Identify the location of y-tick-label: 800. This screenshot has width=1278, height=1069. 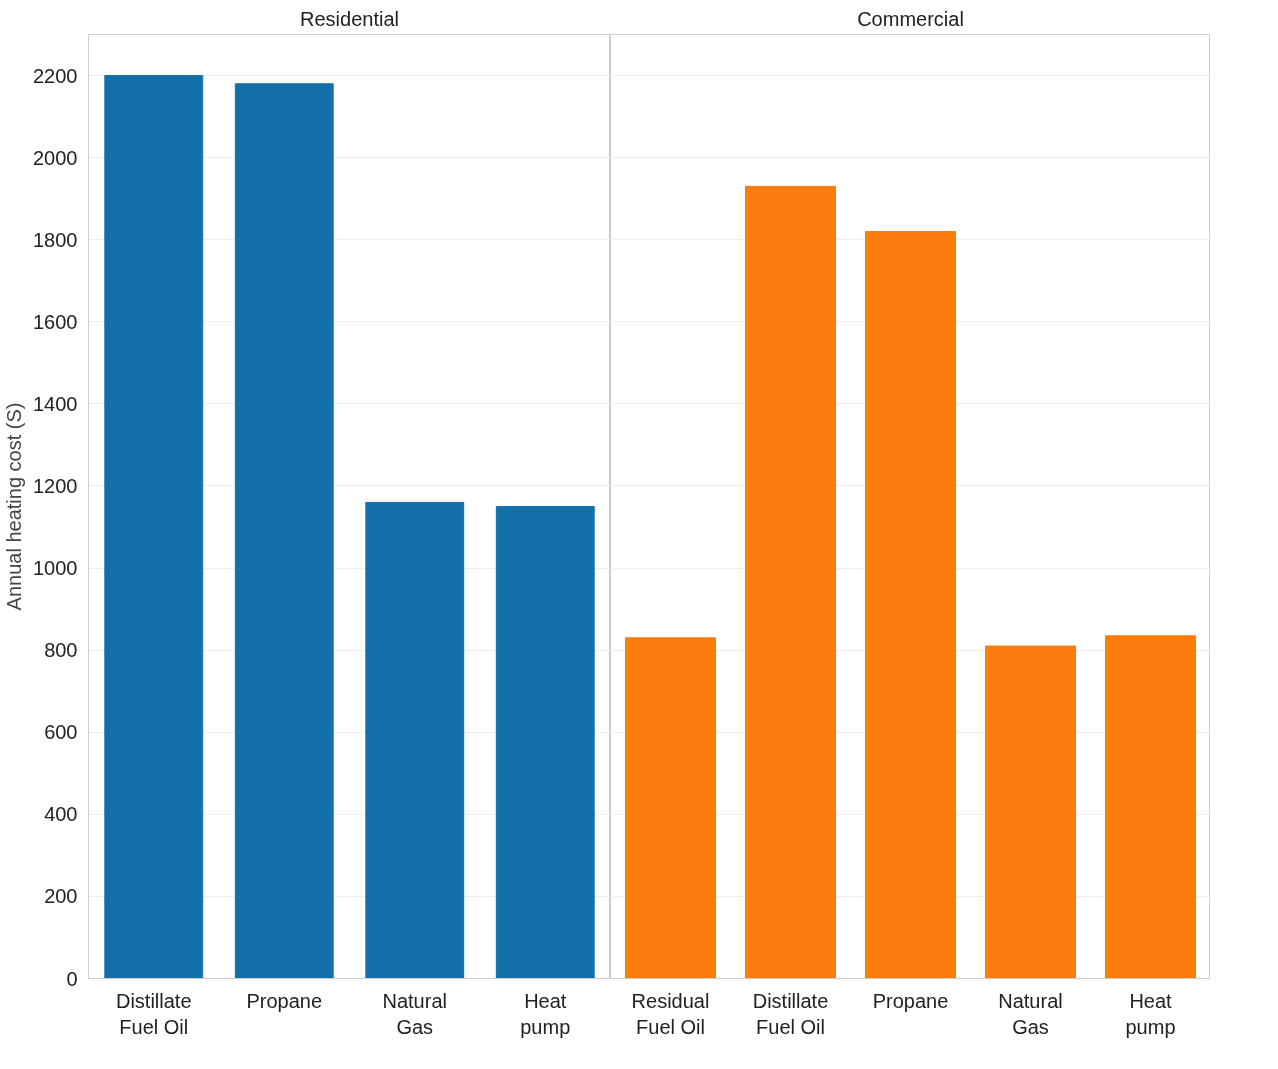
(61, 650).